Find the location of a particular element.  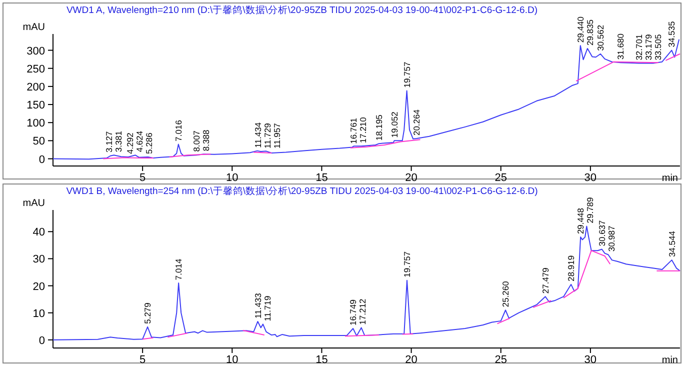

annotation: 11.729 is located at coordinates (267, 135).